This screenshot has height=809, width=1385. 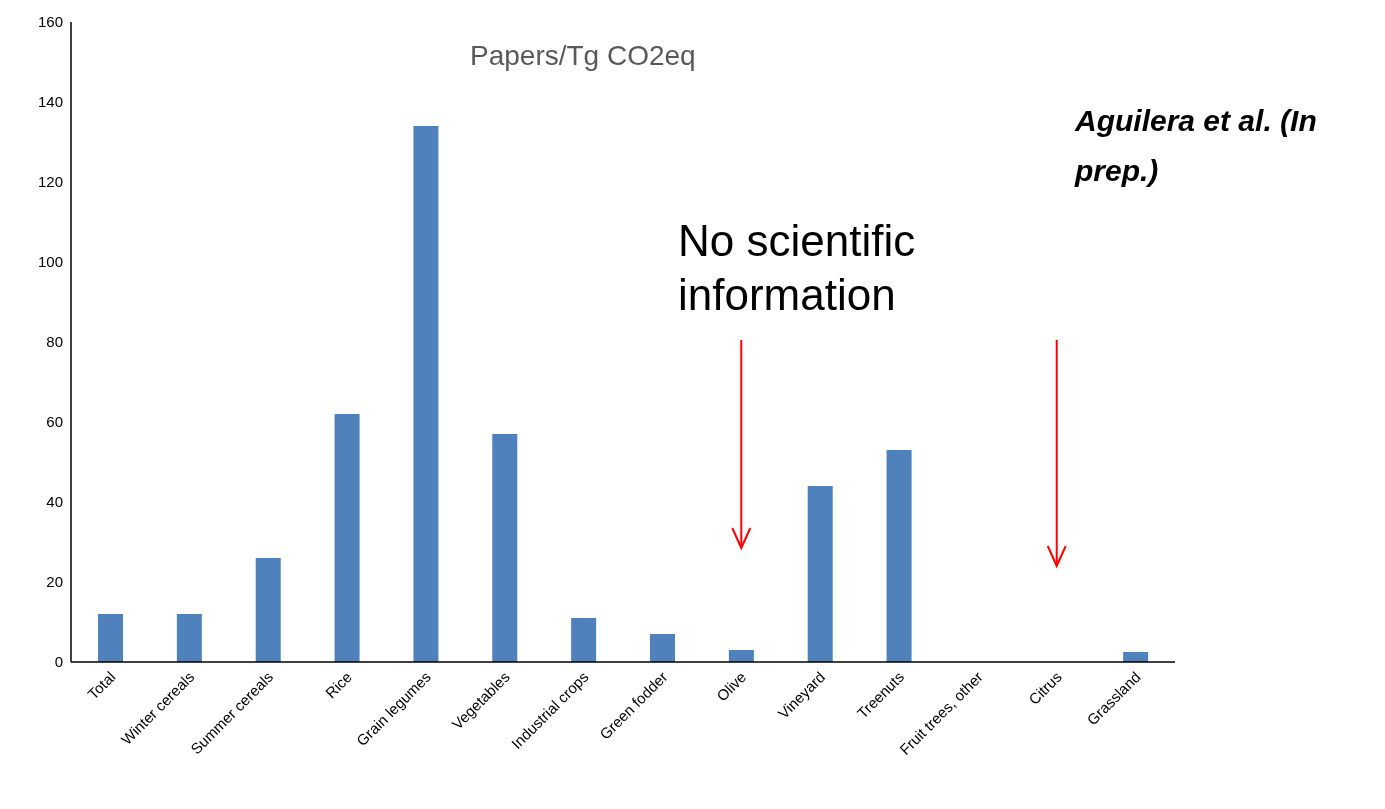 What do you see at coordinates (50, 262) in the screenshot?
I see `y-tick-label: 100` at bounding box center [50, 262].